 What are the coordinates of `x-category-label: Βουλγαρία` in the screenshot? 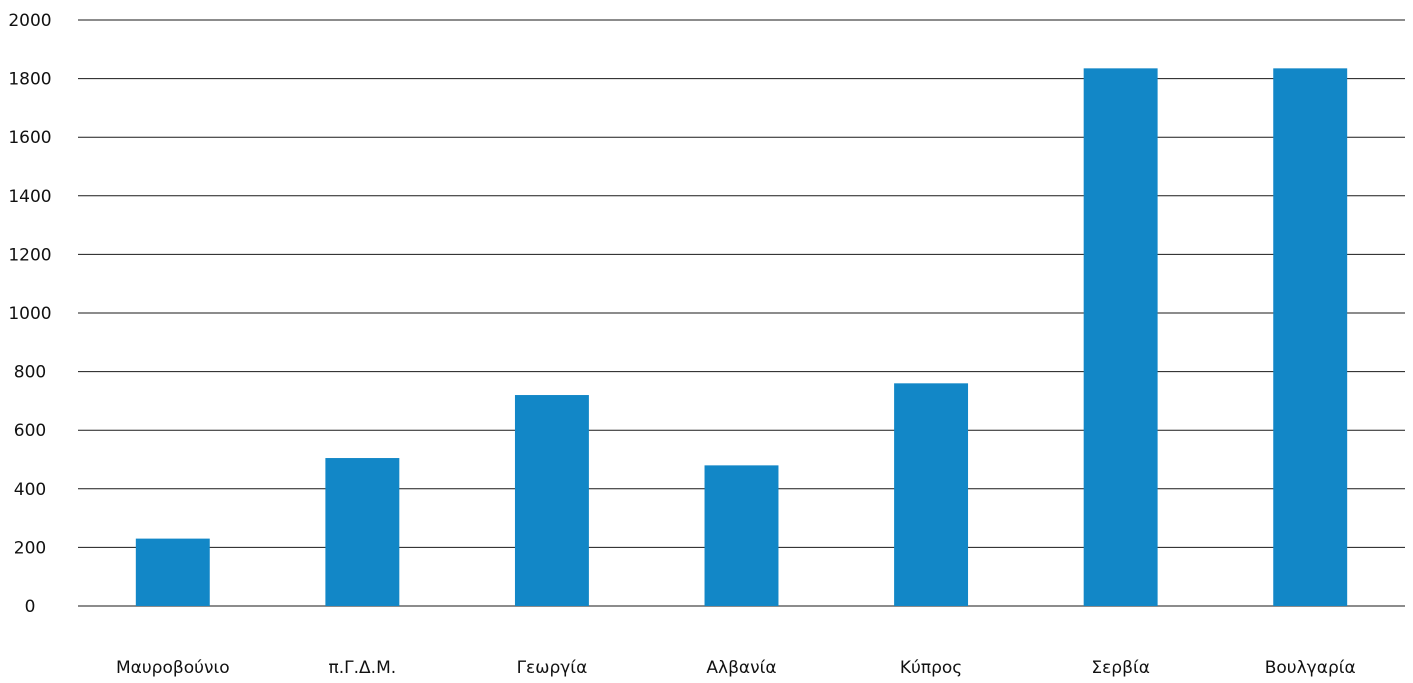 It's located at (1310, 668).